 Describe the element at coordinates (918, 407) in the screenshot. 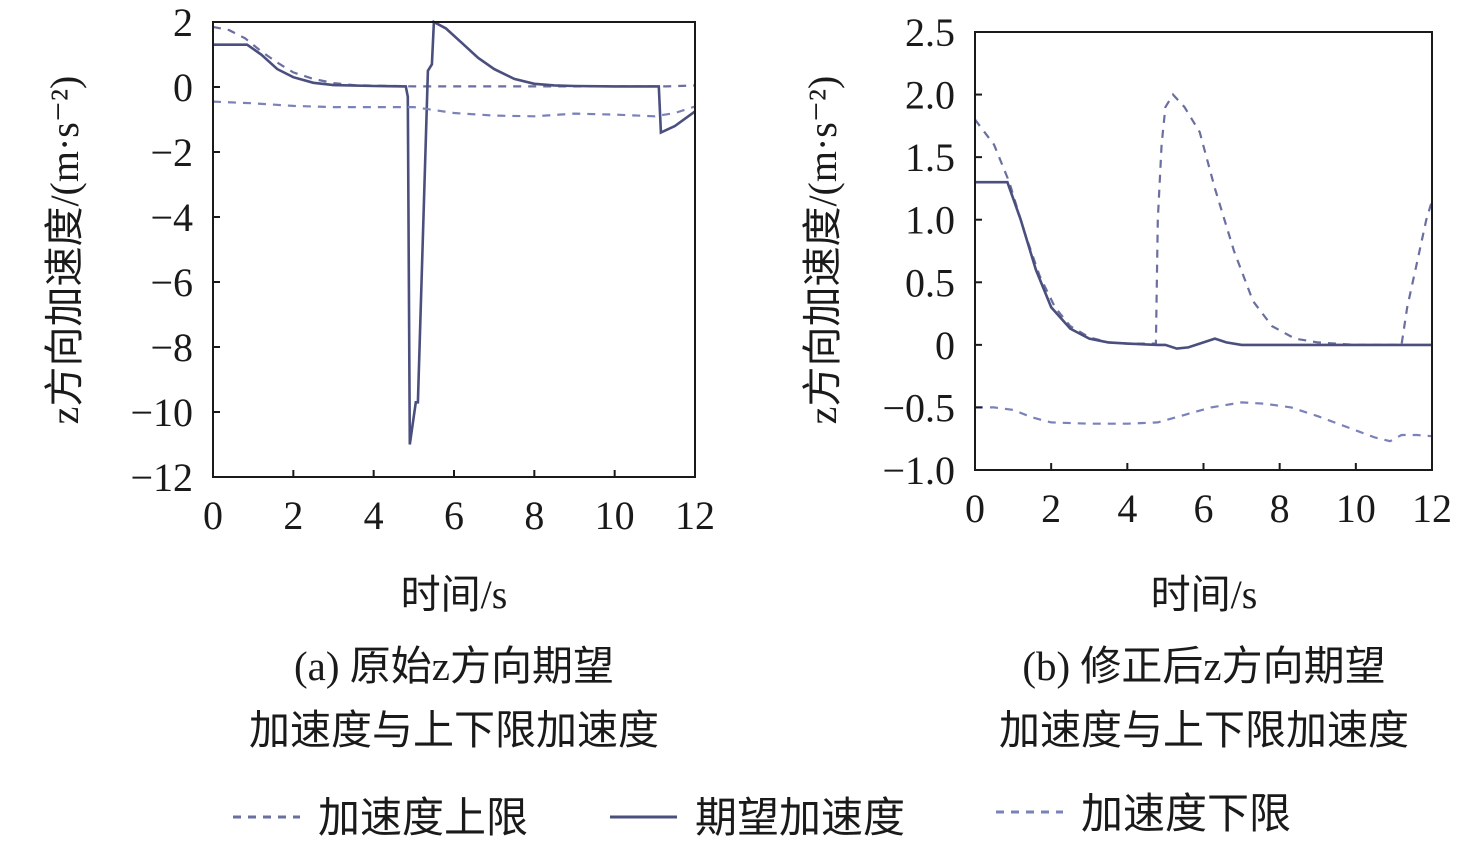

I see `panel-b-ytick-label: −0.5` at that location.